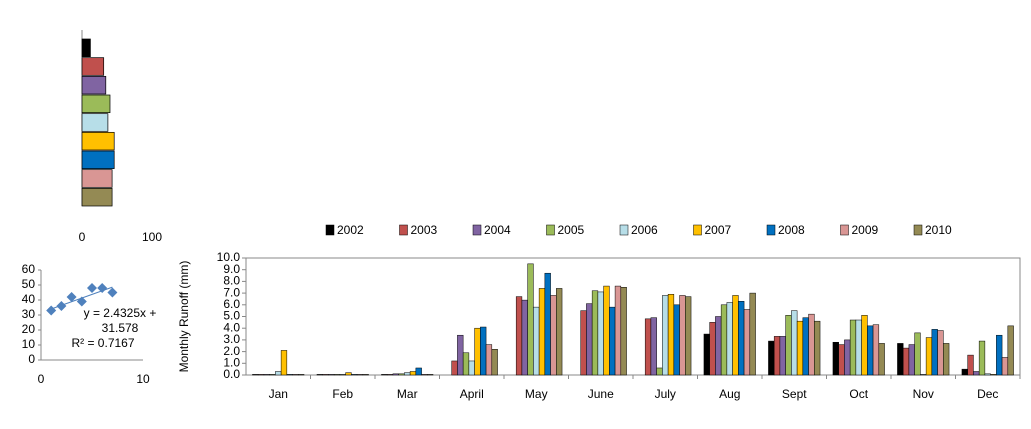 Image resolution: width=1031 pixels, height=429 pixels. I want to click on y-tick-label: 0, so click(31, 359).